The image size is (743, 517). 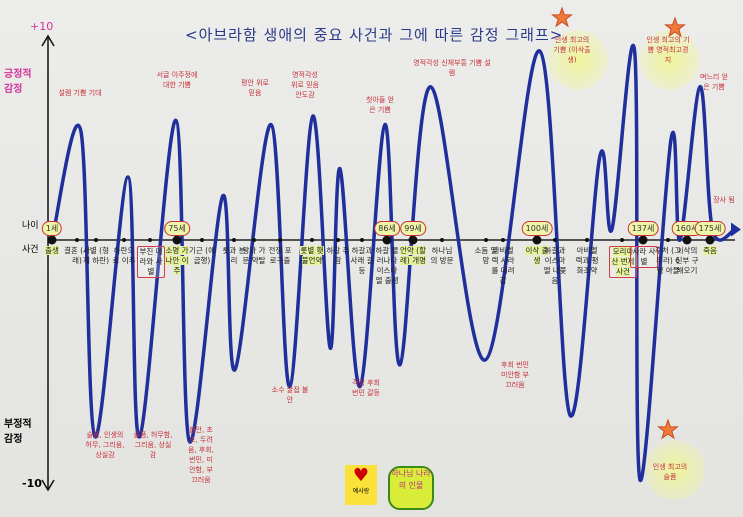 What do you see at coordinates (124, 255) in the screenshot?
I see `event-label: 하란으로 이주` at bounding box center [124, 255].